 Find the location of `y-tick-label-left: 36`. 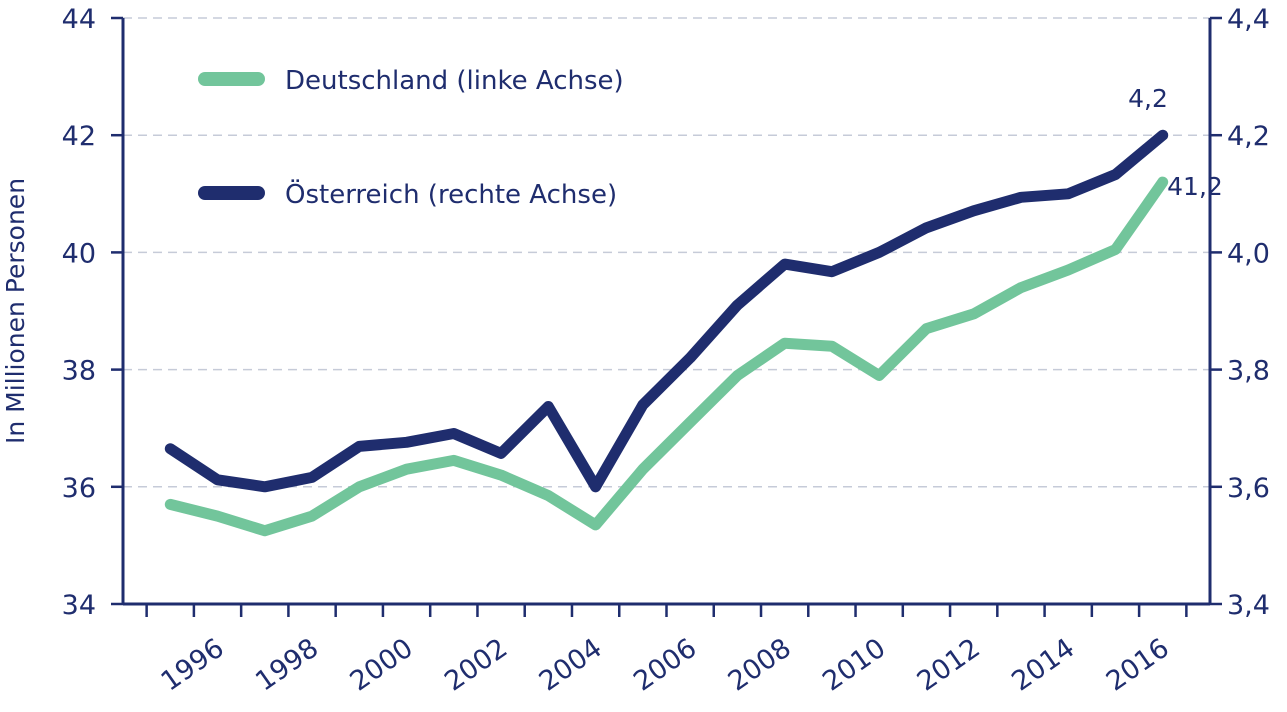

y-tick-label-left: 36 is located at coordinates (79, 488).